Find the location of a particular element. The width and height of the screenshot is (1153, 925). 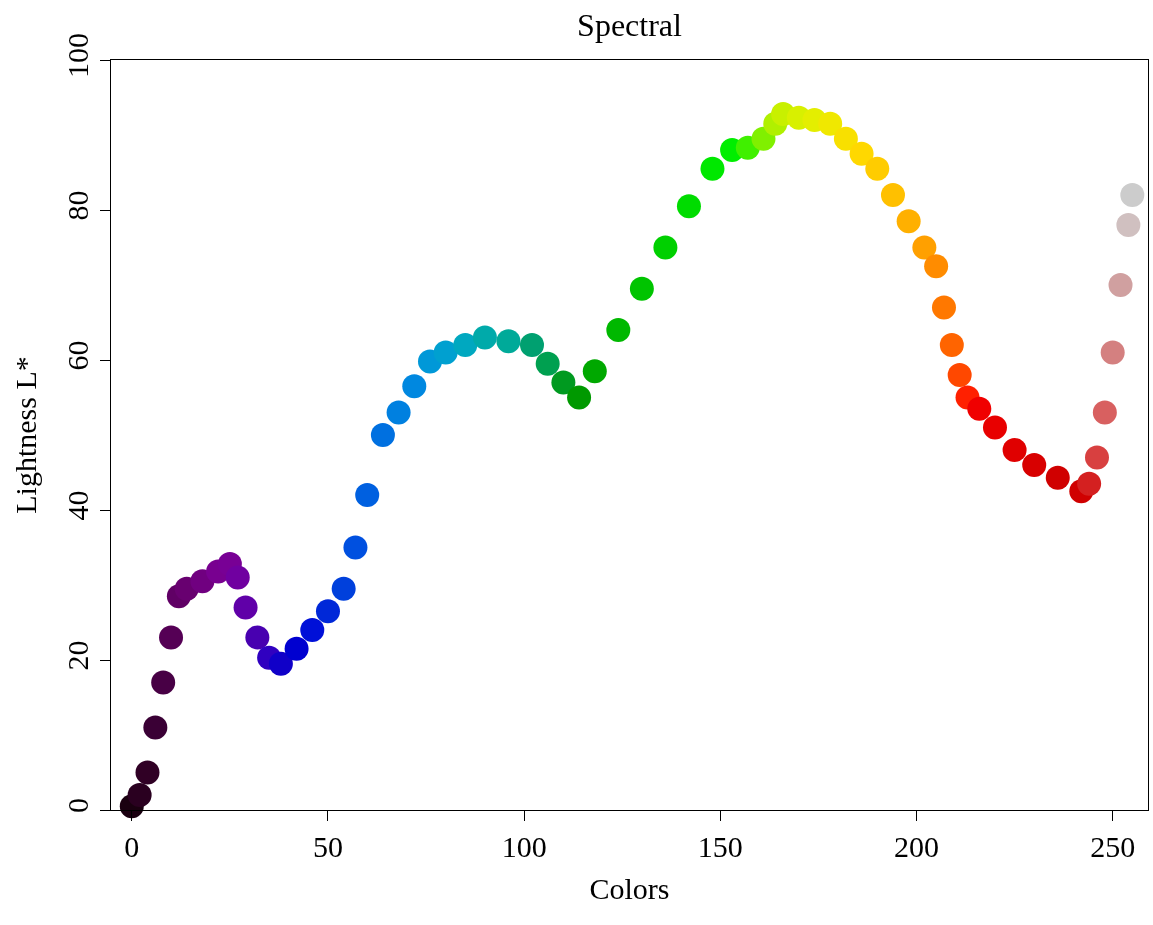

chart-title: Spectral is located at coordinates (630, 25).